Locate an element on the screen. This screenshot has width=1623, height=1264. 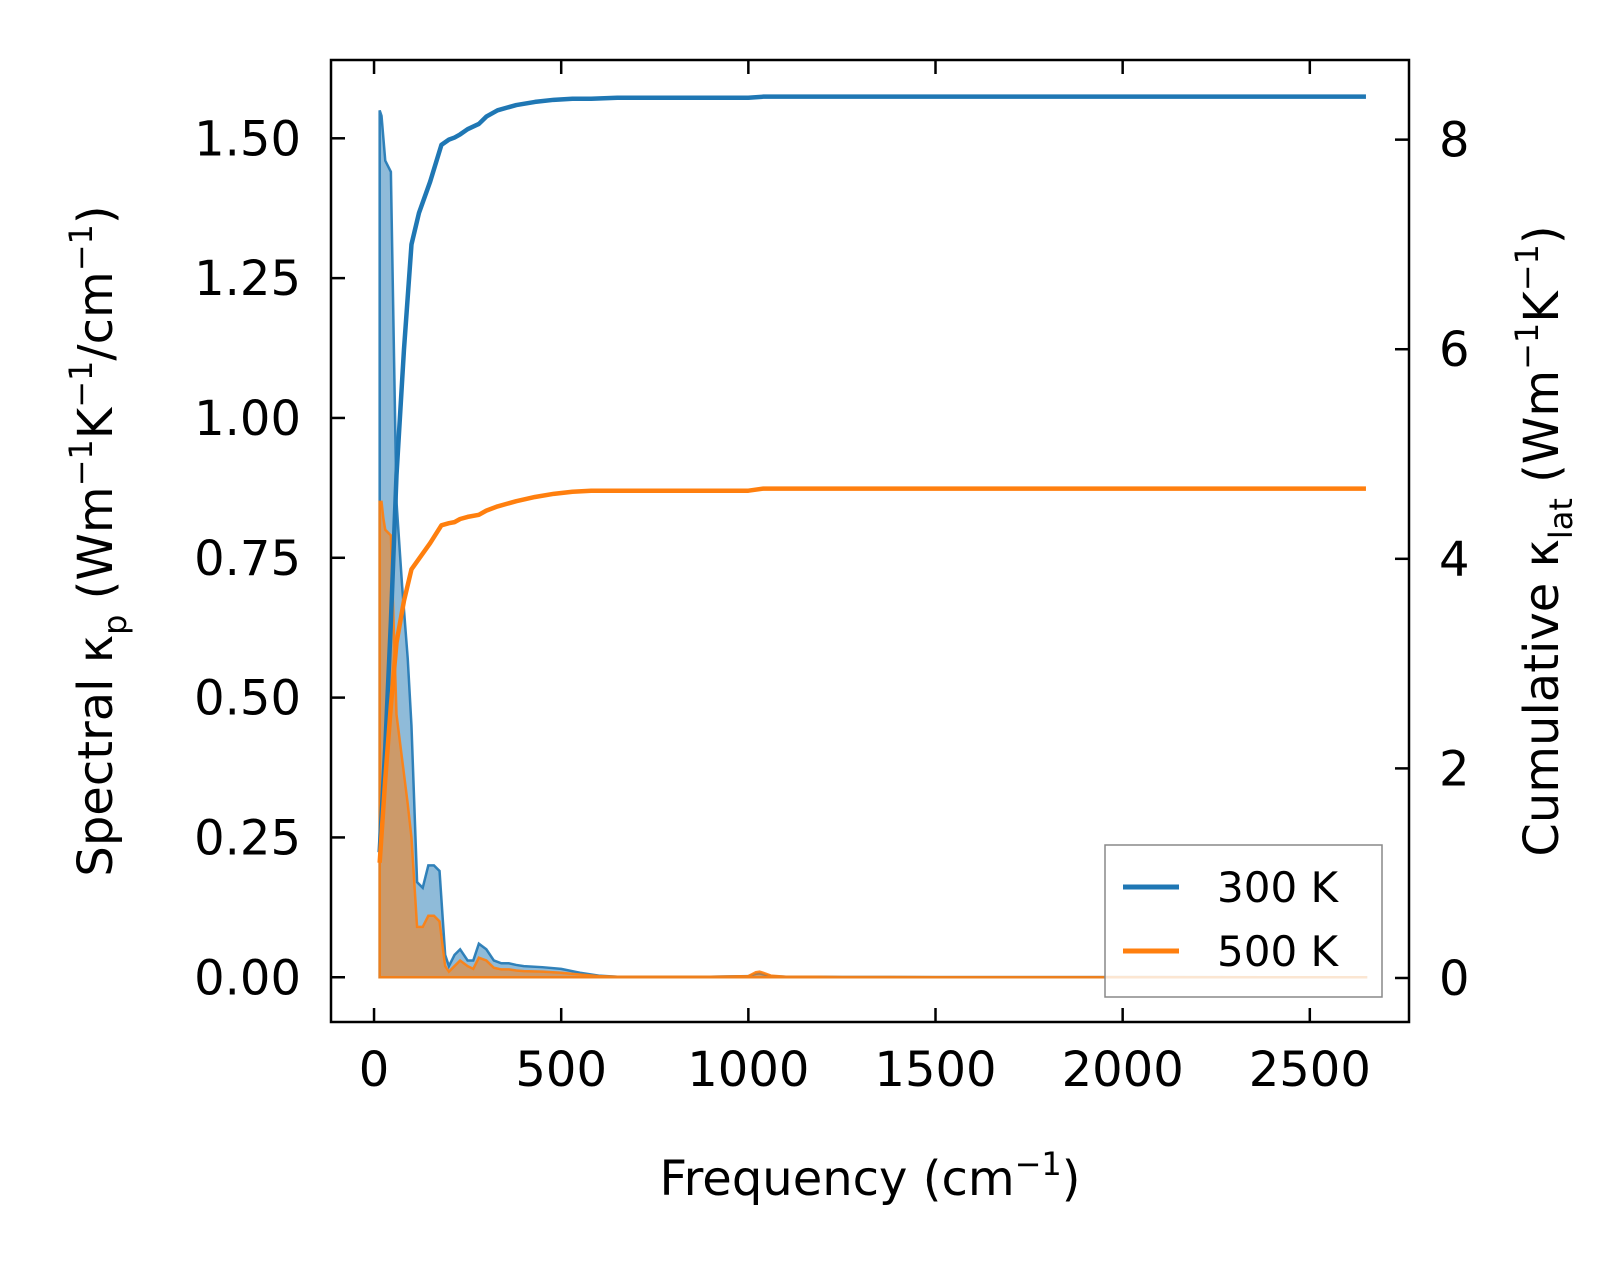
y-axis-right-label: Cumulative κlat (Wm−1K−1) is located at coordinates (1544, 540).